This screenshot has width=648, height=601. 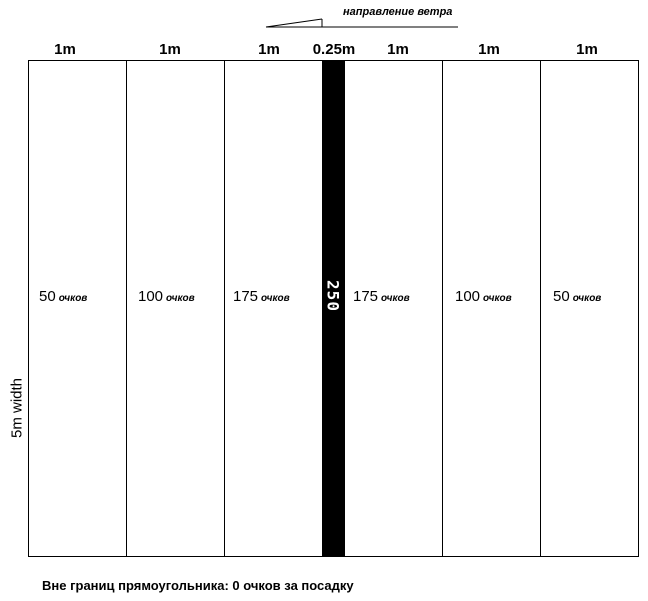 What do you see at coordinates (65, 49) in the screenshot?
I see `column-label-1: 1m` at bounding box center [65, 49].